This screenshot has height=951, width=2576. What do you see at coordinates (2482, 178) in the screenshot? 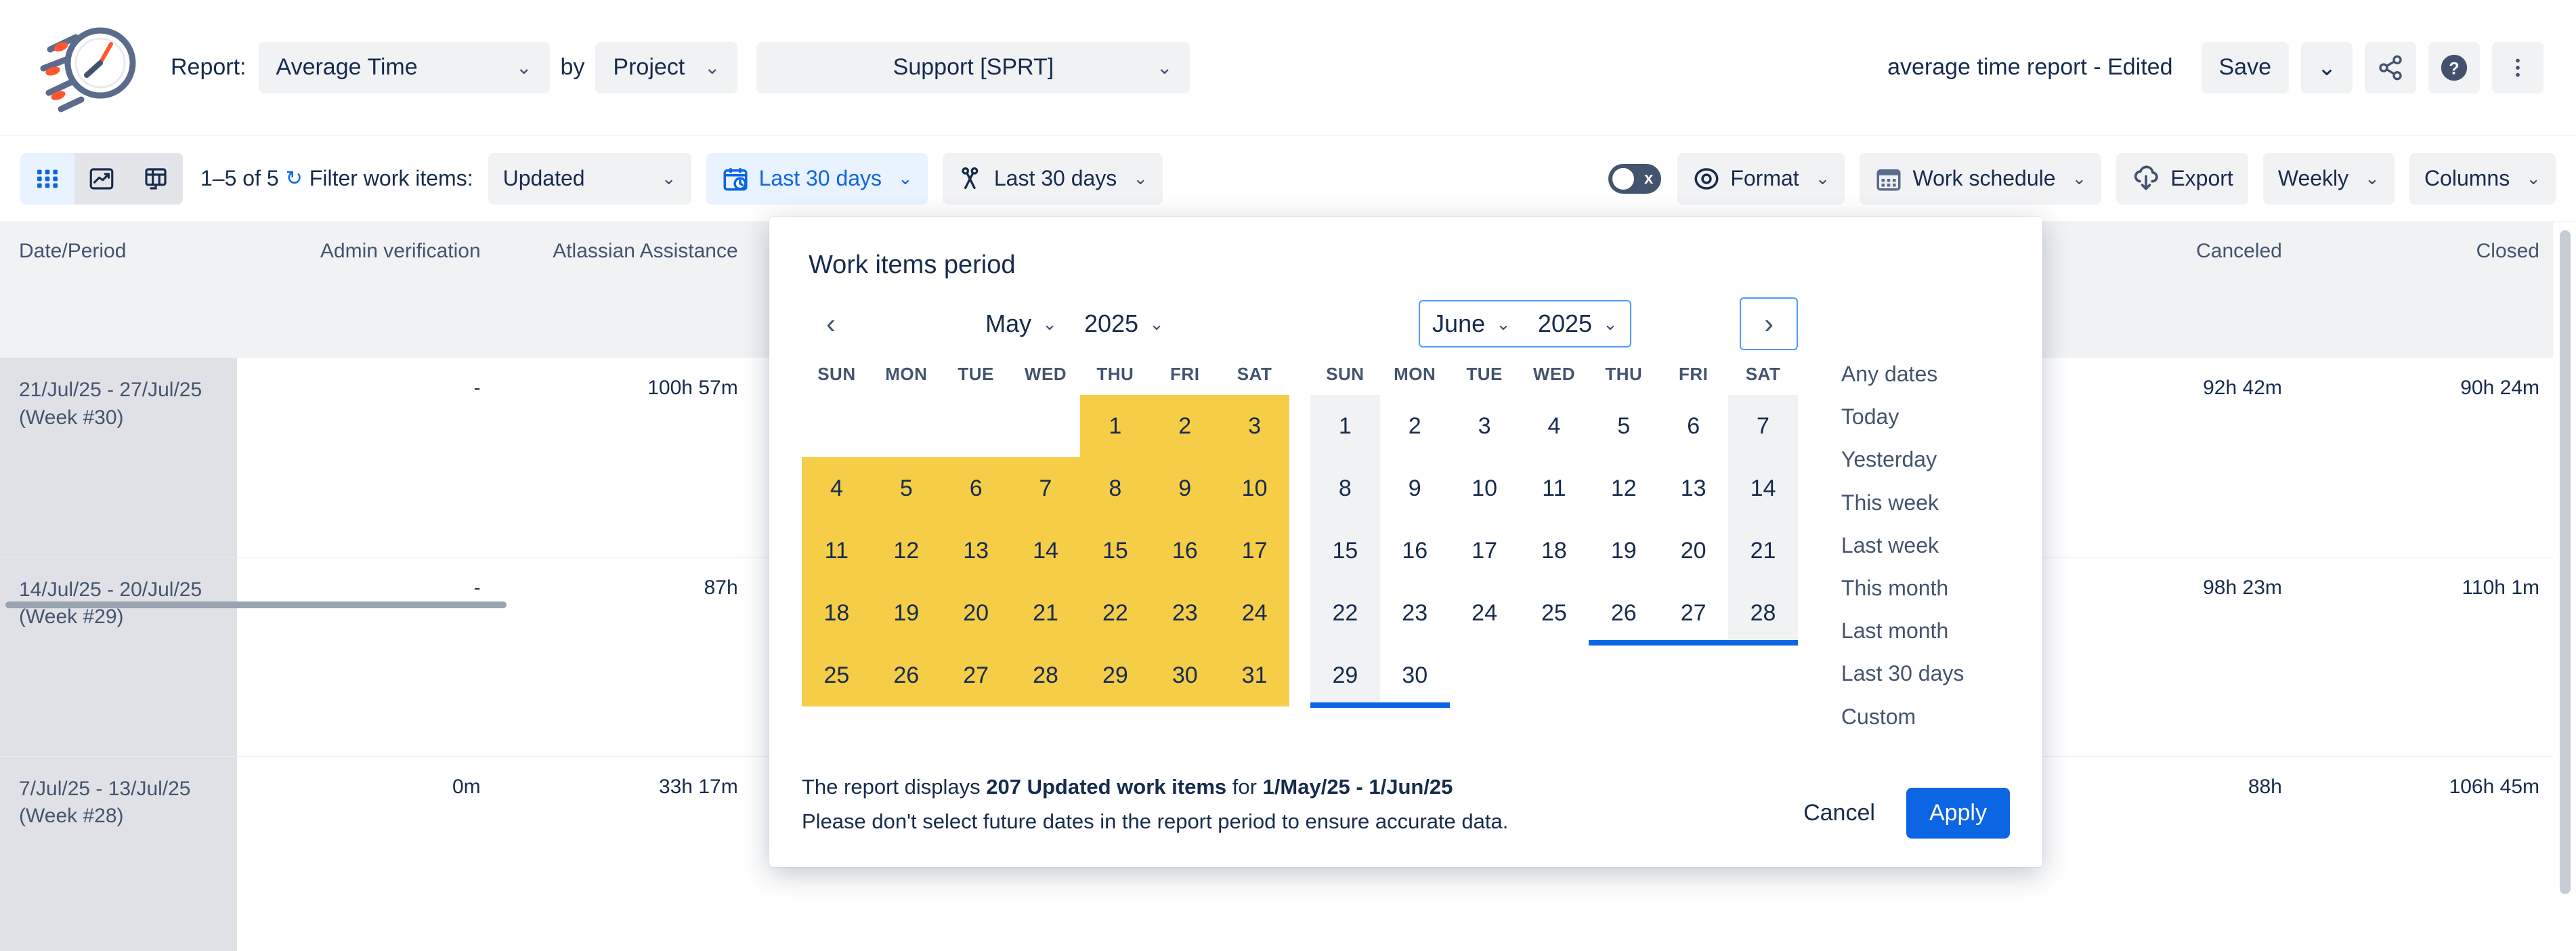
I see `columns-button: Columns ⌄` at bounding box center [2482, 178].